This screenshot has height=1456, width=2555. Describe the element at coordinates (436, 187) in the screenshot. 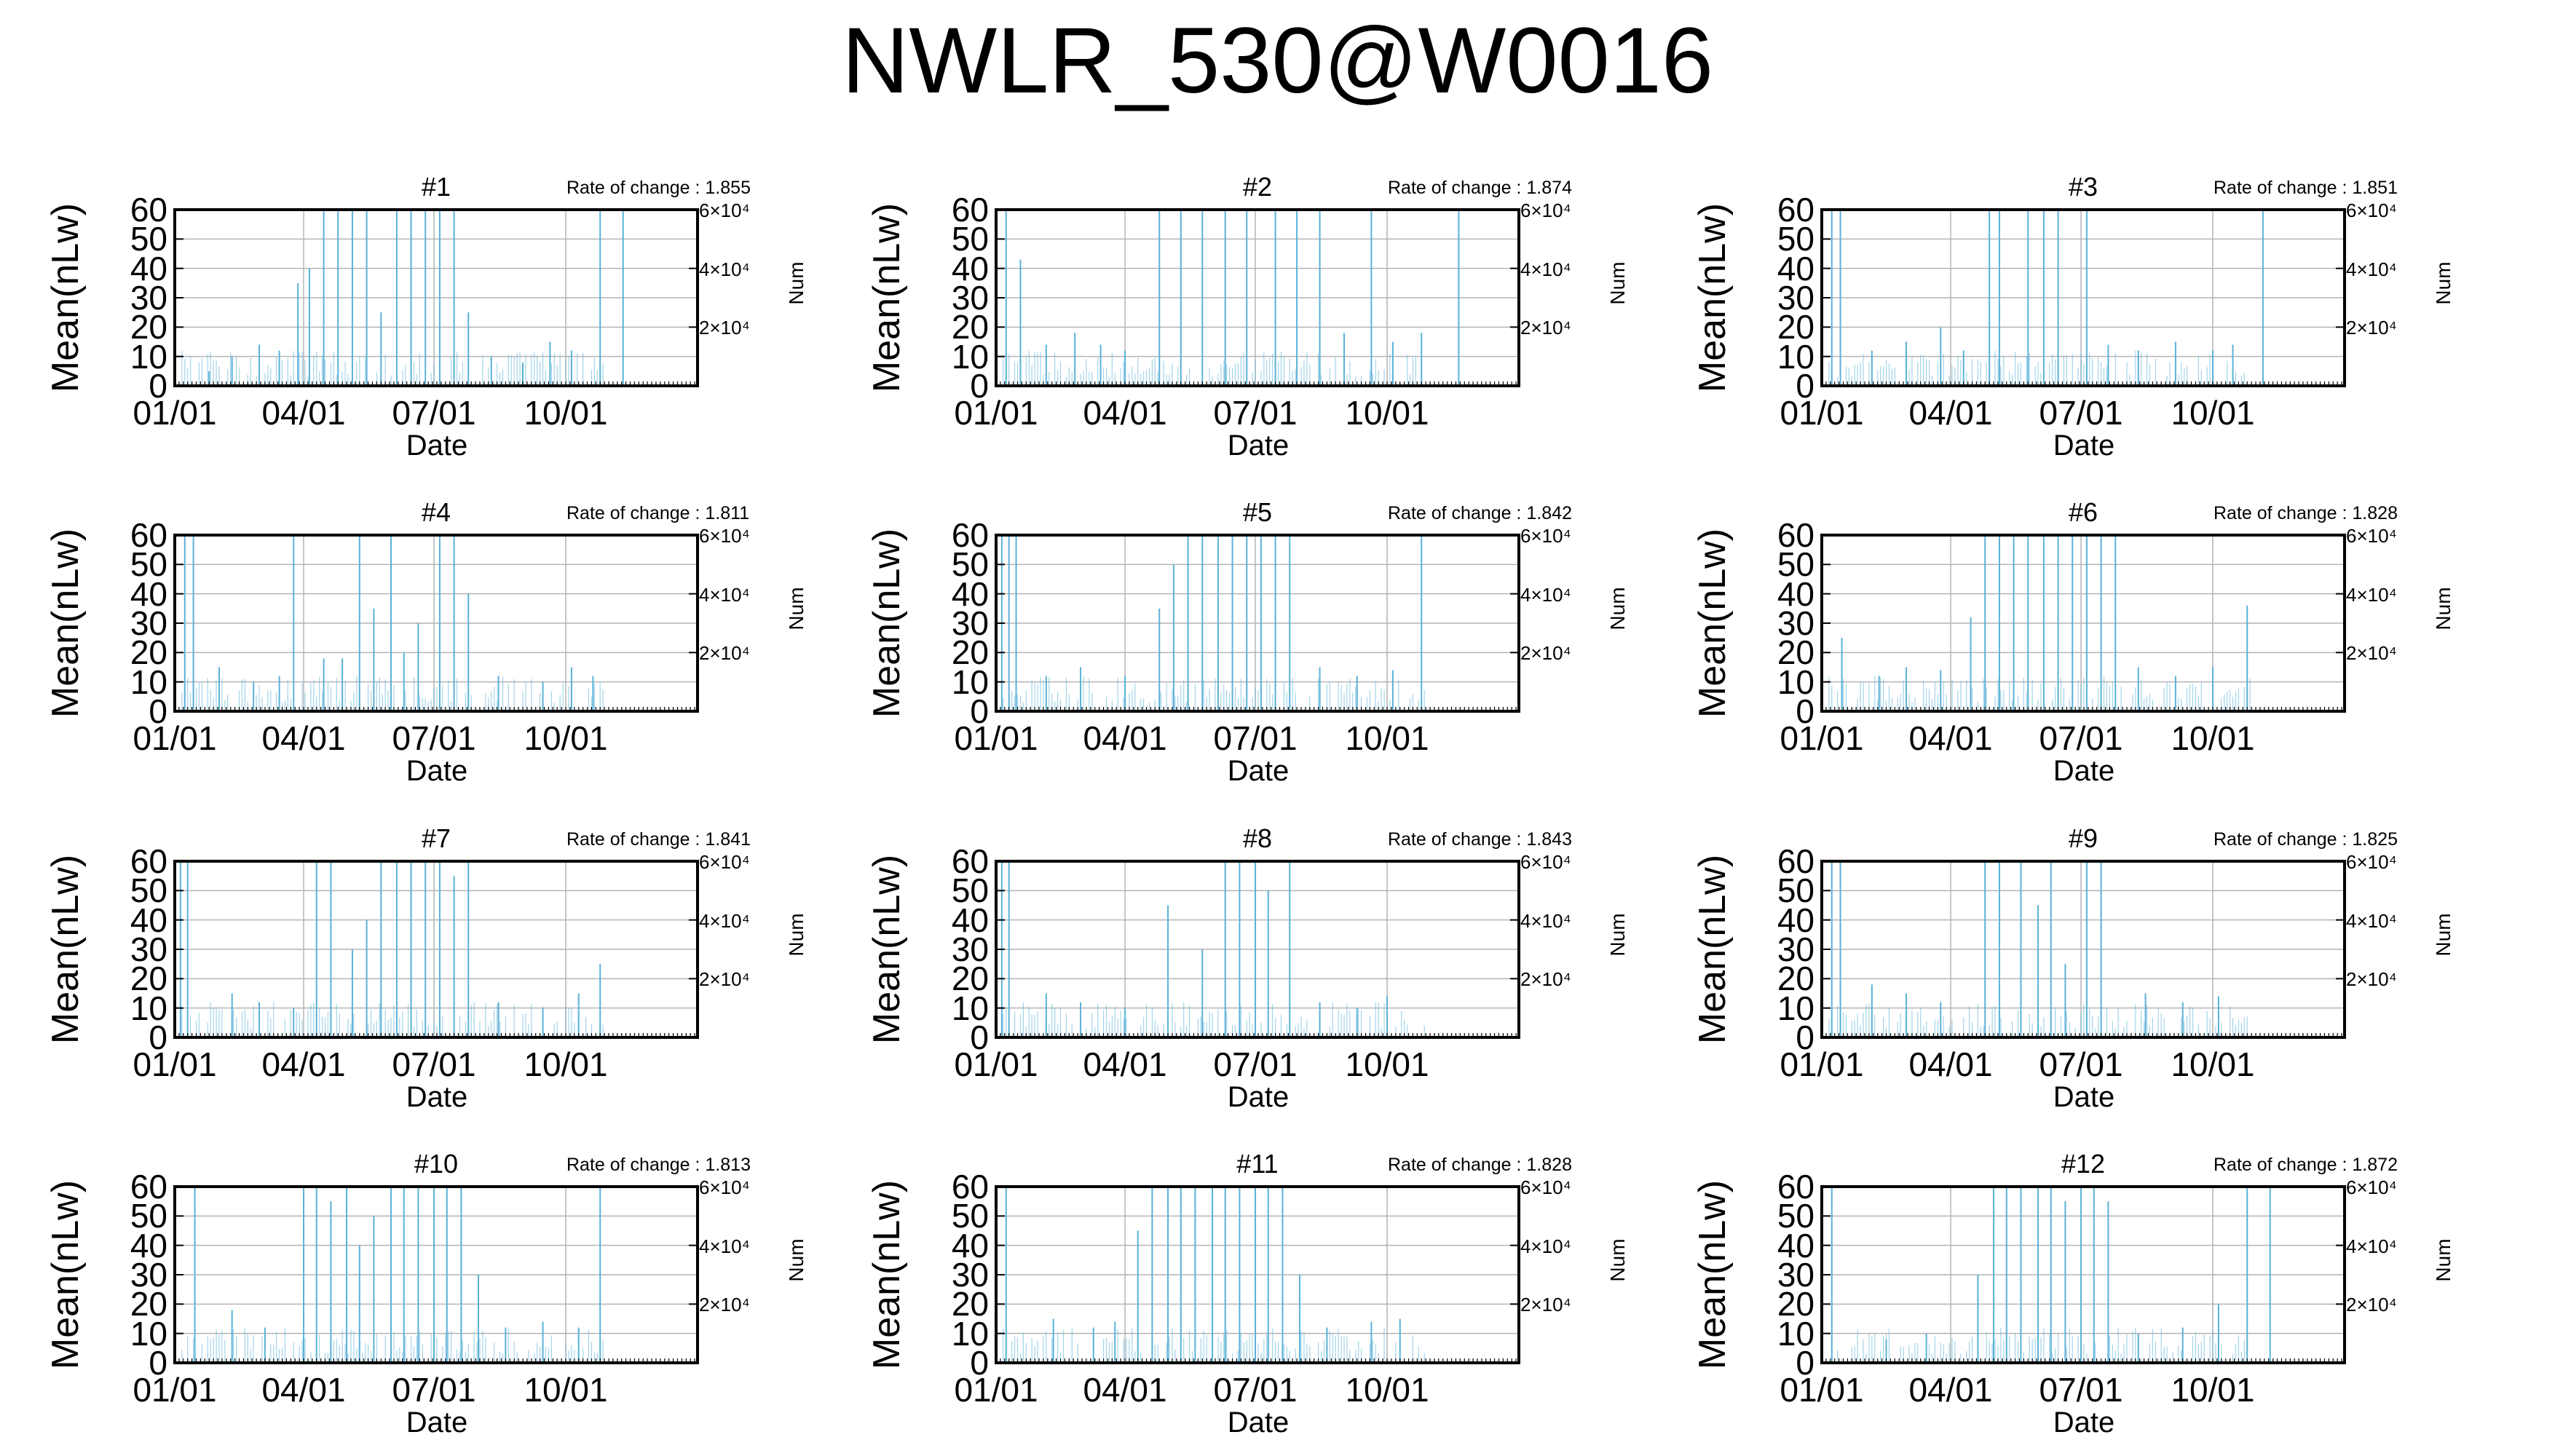

I see `panel-1-title: #1` at that location.